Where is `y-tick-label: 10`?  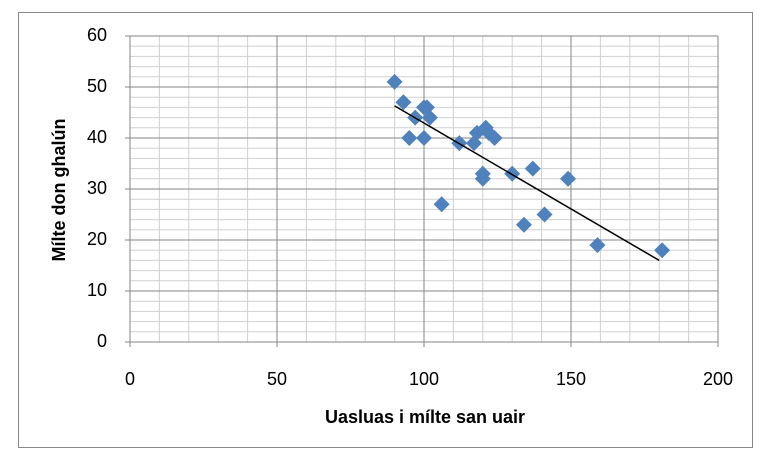
y-tick-label: 10 is located at coordinates (97, 290).